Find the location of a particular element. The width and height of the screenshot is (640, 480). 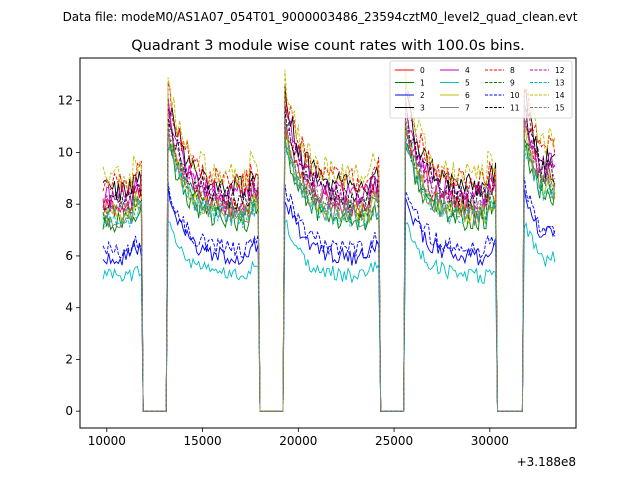

legend-label-1: 1 is located at coordinates (422, 83).